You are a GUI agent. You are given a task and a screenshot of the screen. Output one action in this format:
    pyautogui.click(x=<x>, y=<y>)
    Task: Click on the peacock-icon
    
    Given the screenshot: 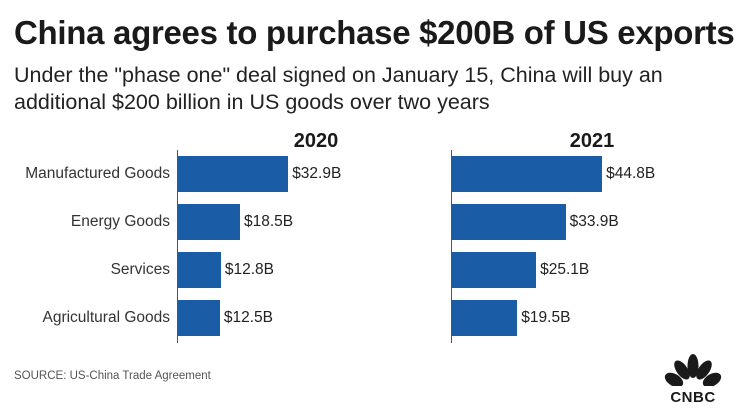 What is the action you would take?
    pyautogui.click(x=693, y=372)
    